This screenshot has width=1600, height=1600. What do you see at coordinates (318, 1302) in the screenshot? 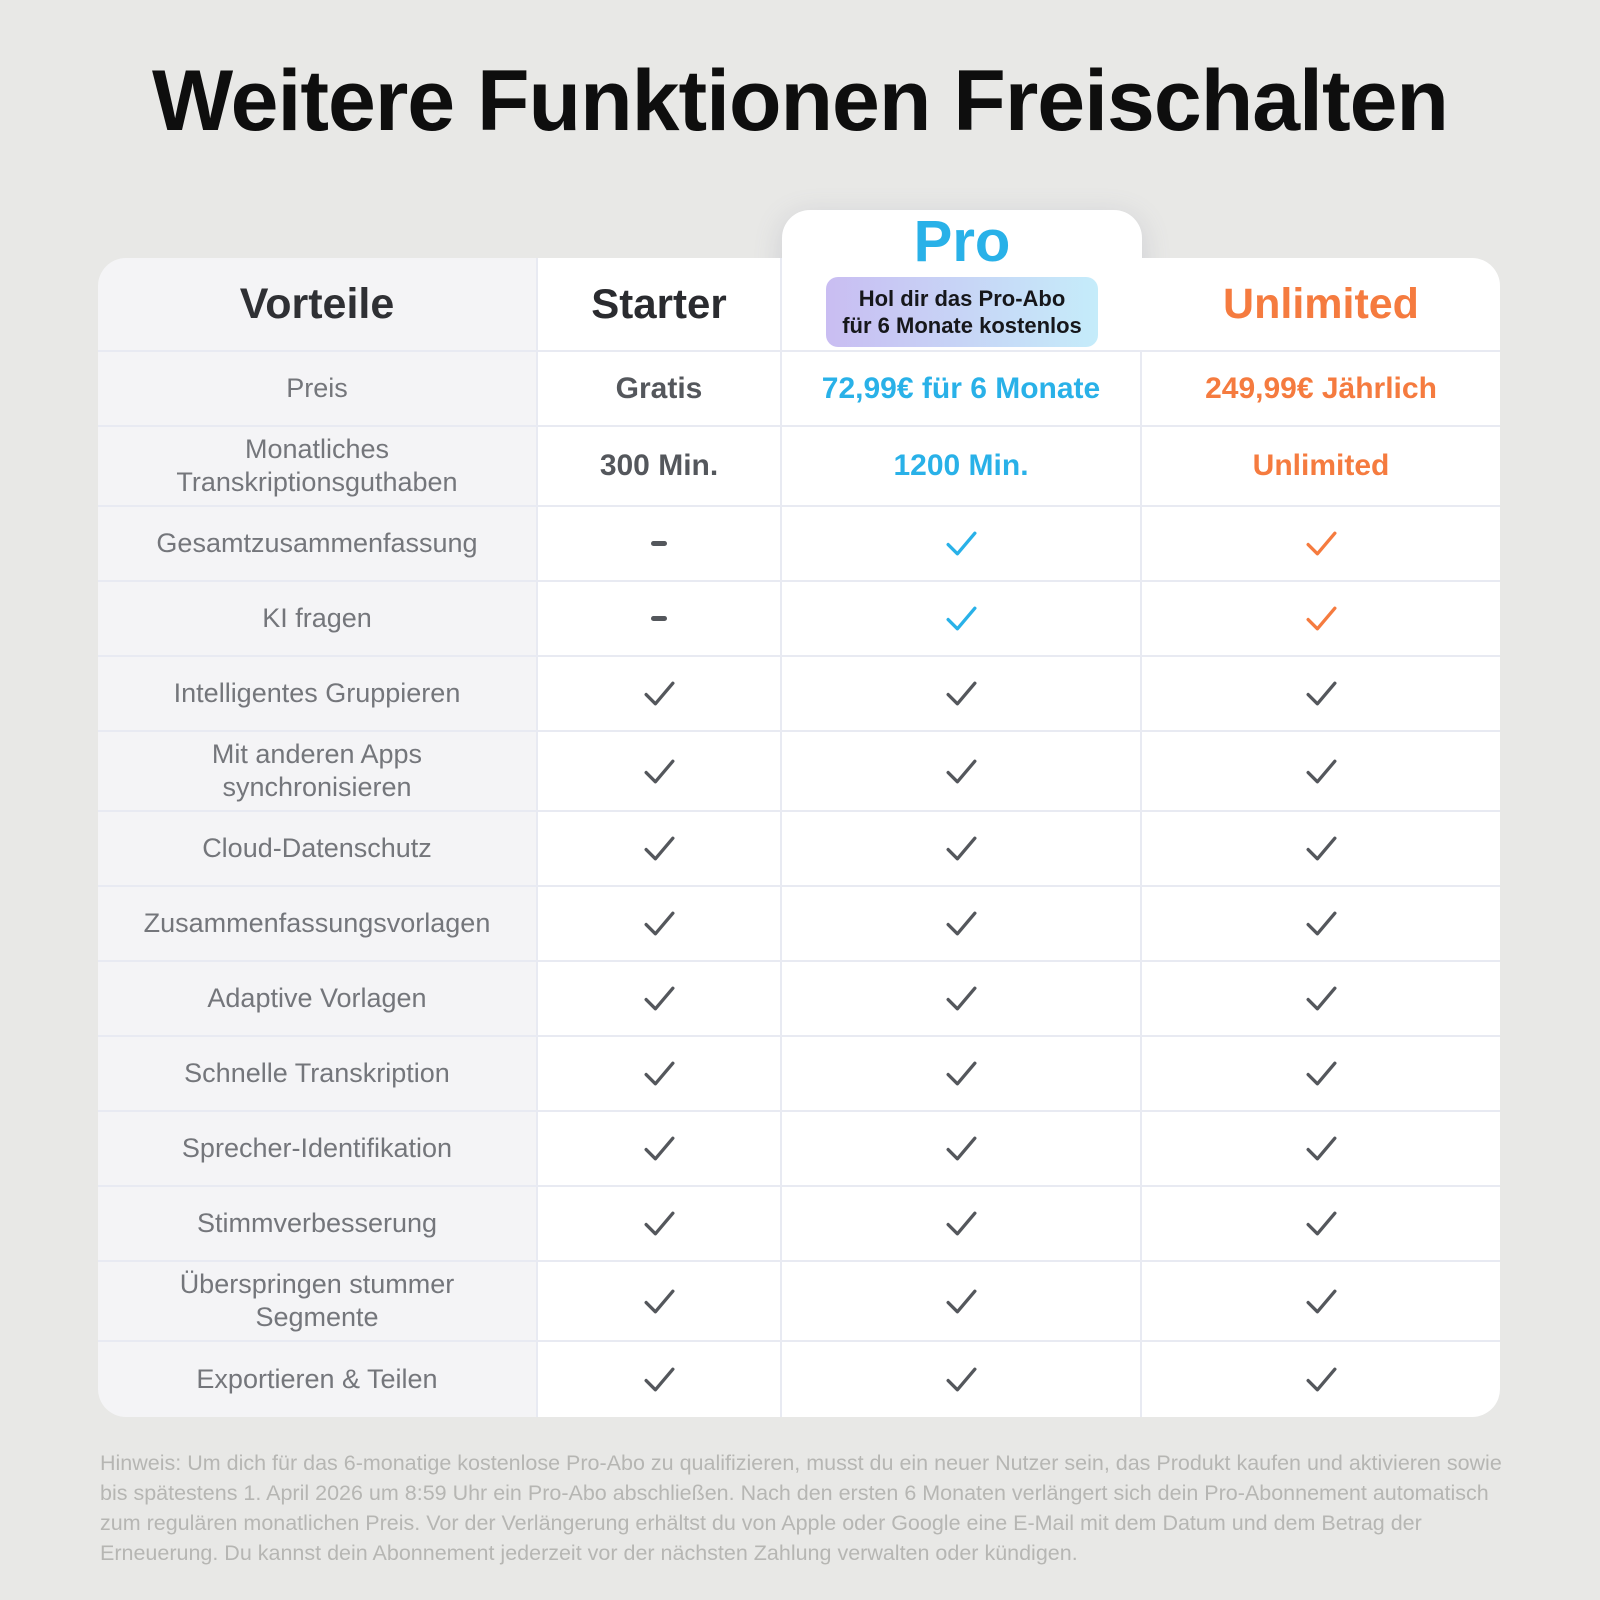
I see `feature-label: Überspringen stummer Segmente` at bounding box center [318, 1302].